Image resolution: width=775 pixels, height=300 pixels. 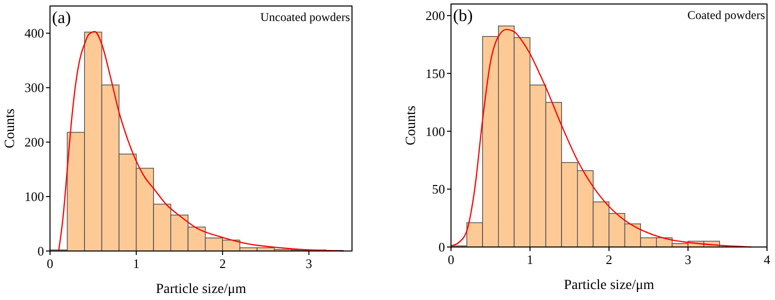 What do you see at coordinates (61, 17) in the screenshot?
I see `annotation: (a)` at bounding box center [61, 17].